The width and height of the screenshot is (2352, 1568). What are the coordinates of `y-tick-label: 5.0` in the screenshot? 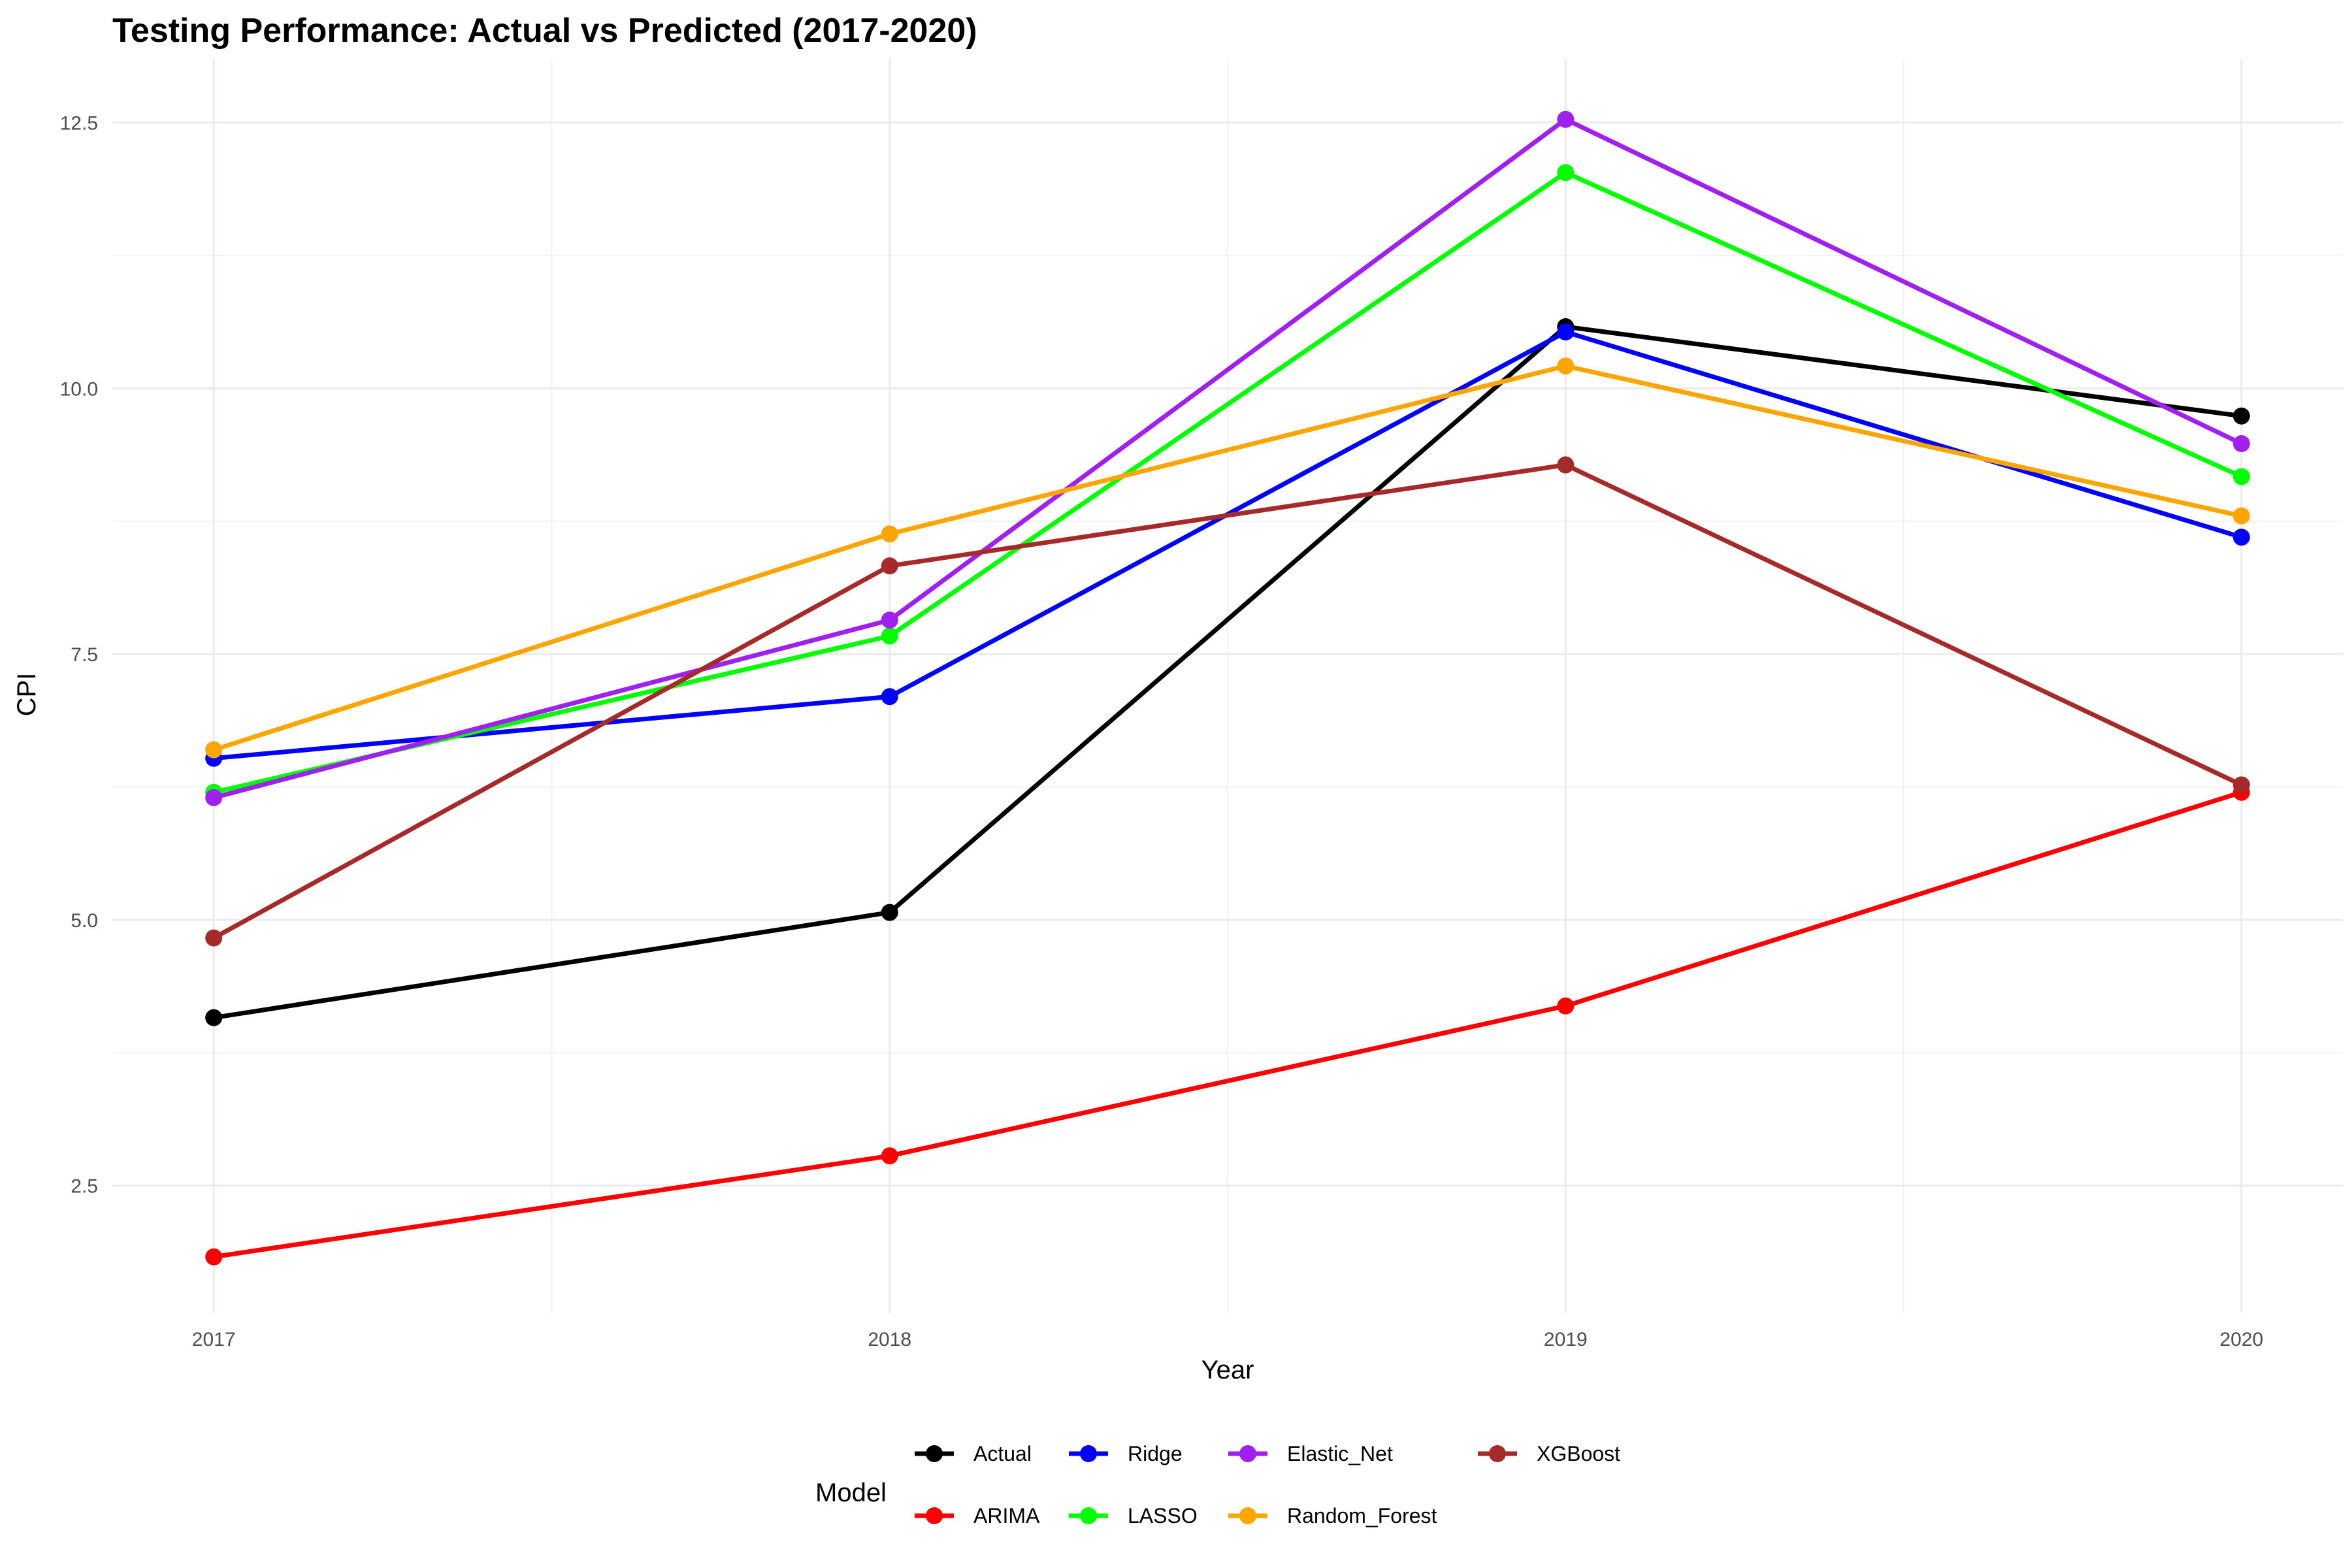 It's located at (84, 921).